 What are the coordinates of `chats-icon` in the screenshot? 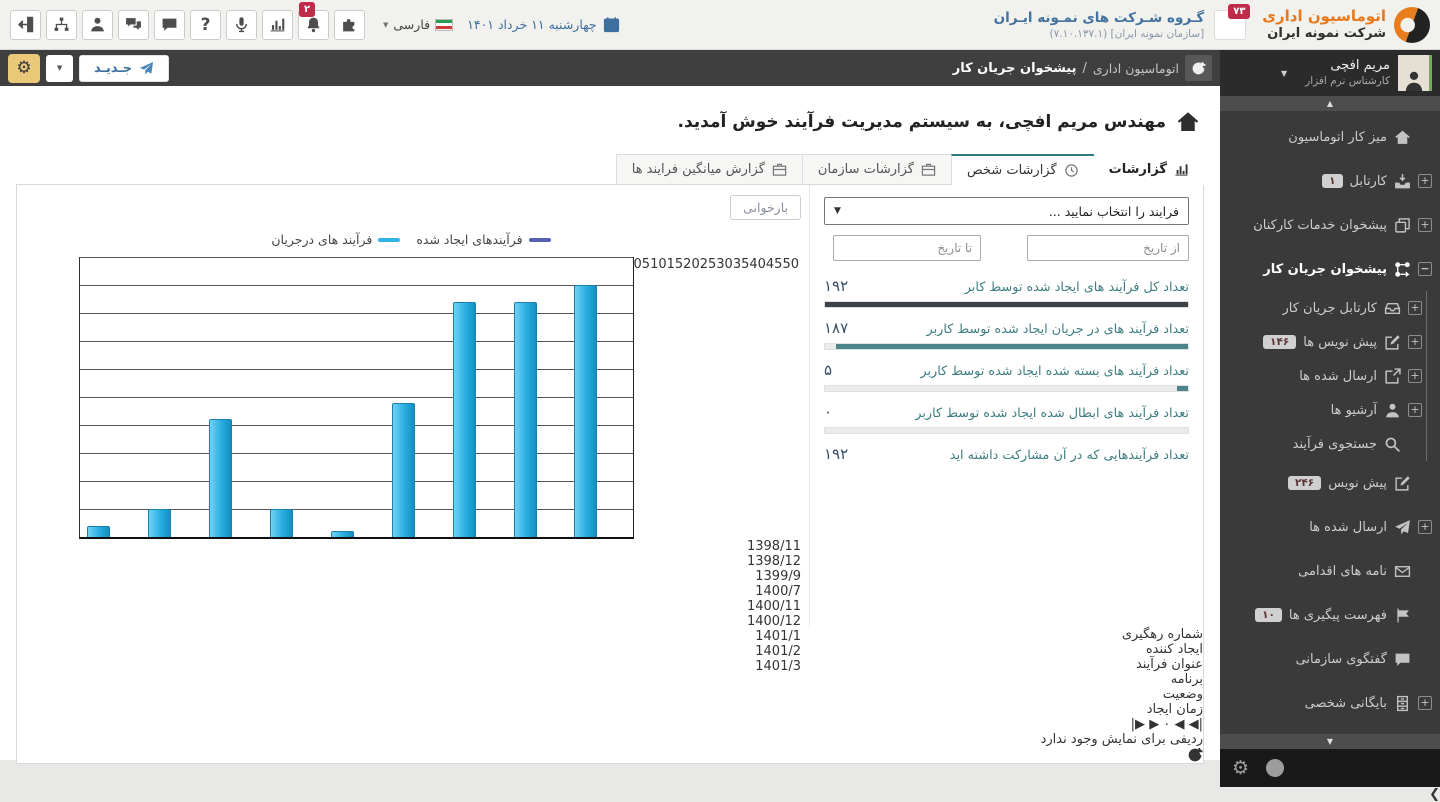 It's located at (133, 24).